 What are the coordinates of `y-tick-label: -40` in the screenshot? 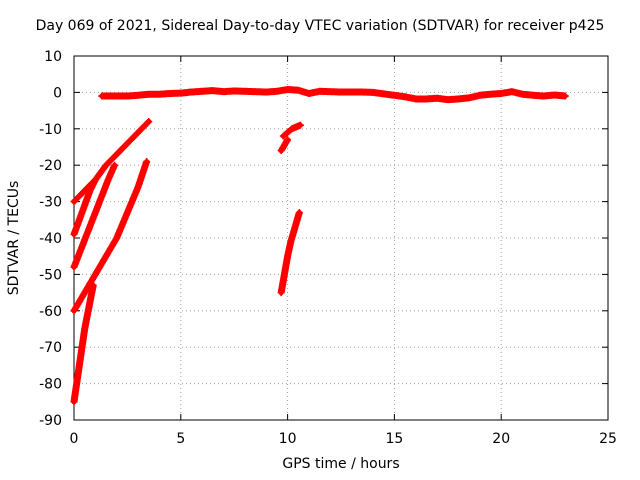 It's located at (50, 239).